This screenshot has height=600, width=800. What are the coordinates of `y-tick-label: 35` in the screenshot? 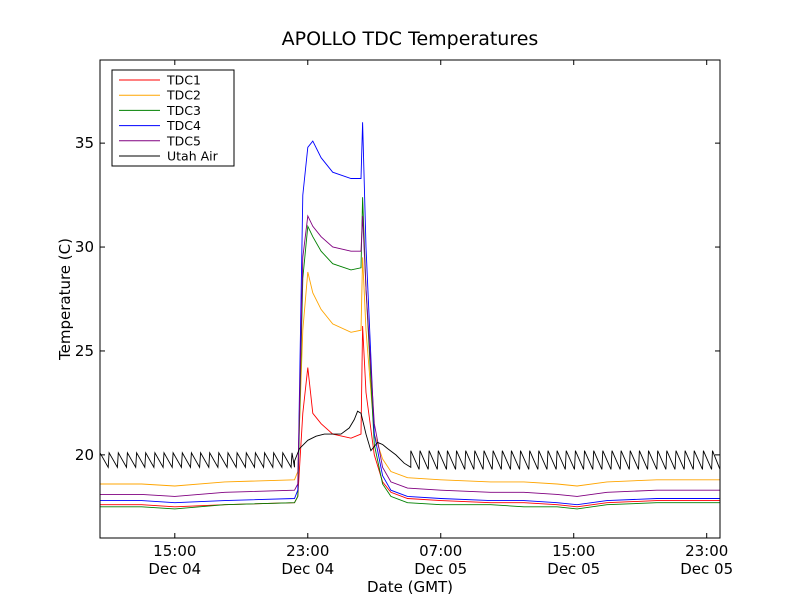 It's located at (84, 143).